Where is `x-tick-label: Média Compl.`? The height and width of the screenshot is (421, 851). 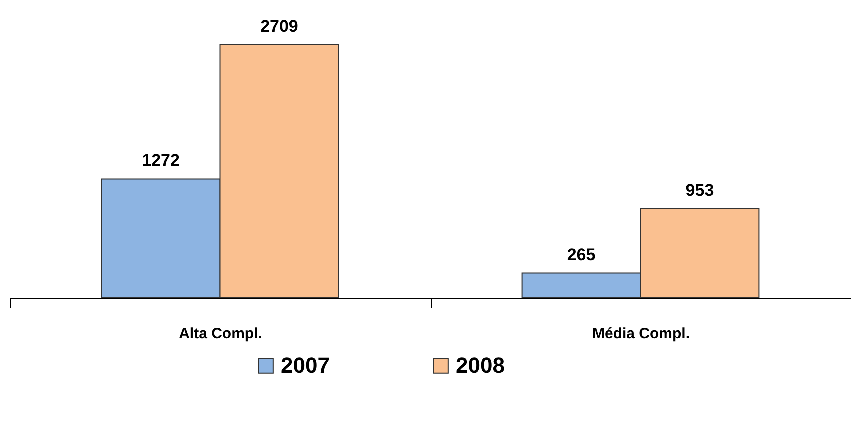 x-tick-label: Média Compl. is located at coordinates (641, 334).